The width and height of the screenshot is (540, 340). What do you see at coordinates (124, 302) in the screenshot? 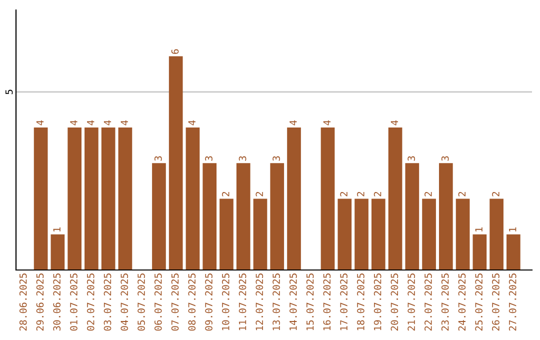
I see `x-tick-label: 04.07.2025` at bounding box center [124, 302].